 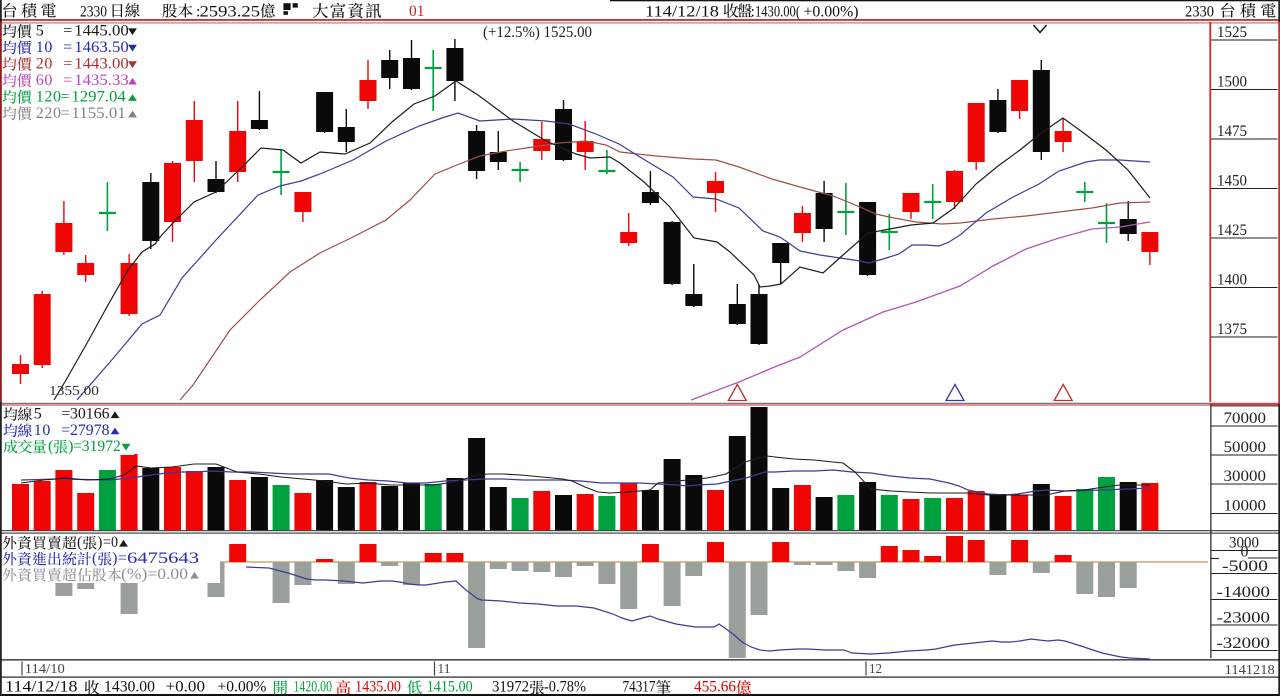 I want to click on svg-text: 0, so click(x=1245, y=552).